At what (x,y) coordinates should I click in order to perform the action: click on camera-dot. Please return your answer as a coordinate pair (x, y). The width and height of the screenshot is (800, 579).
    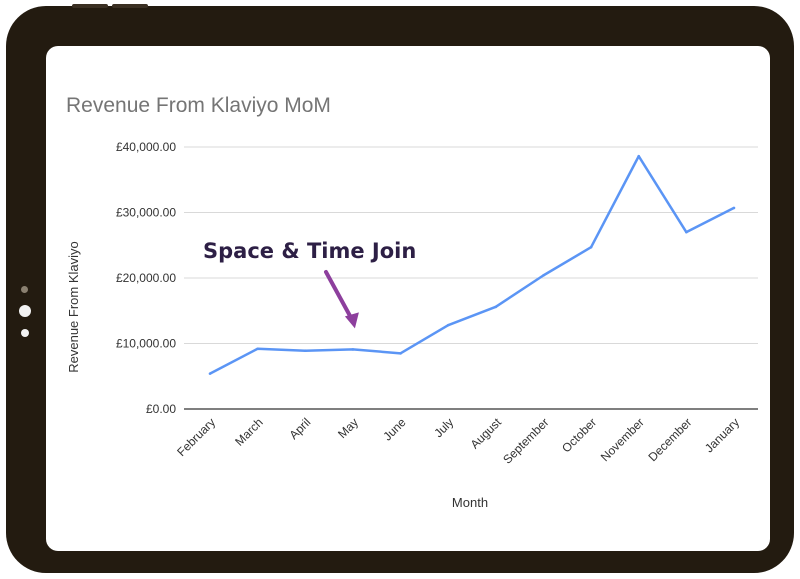
    Looking at the image, I should click on (24, 289).